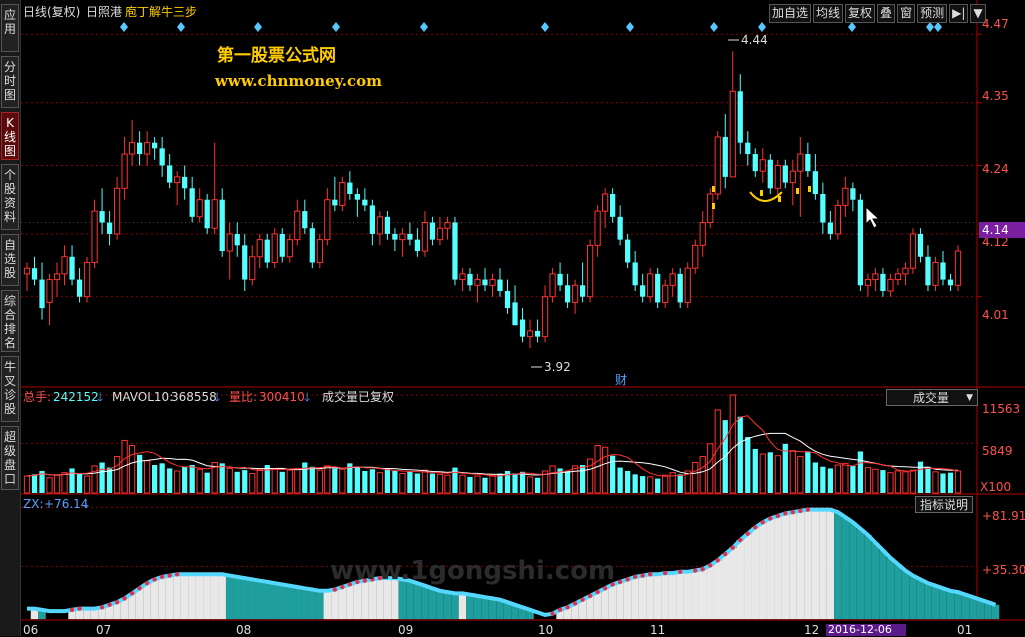 This screenshot has width=1025, height=637. What do you see at coordinates (828, 13) in the screenshot?
I see `toolbar-button-1: 均线` at bounding box center [828, 13].